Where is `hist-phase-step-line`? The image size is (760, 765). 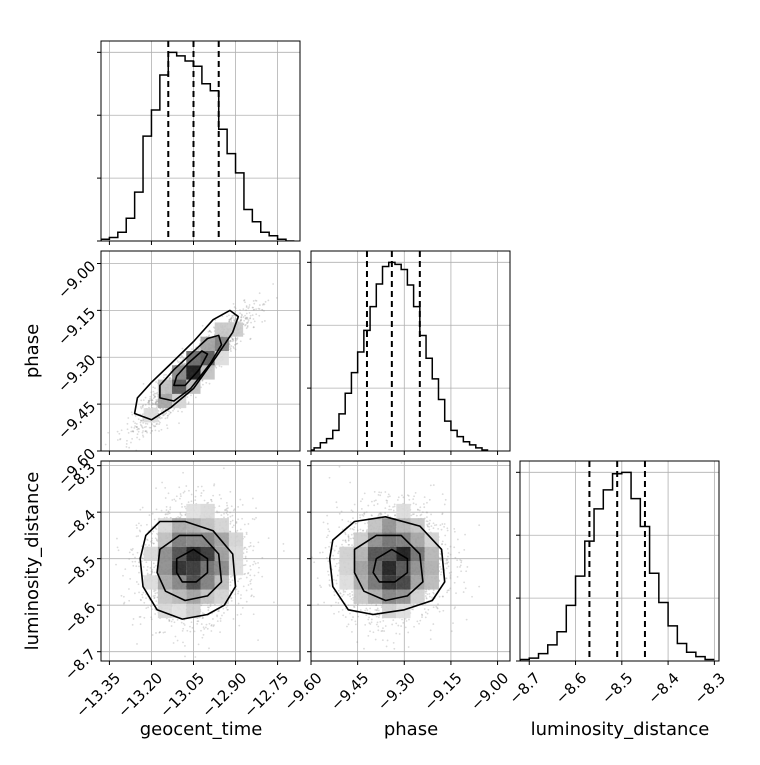 hist-phase-step-line is located at coordinates (398, 356).